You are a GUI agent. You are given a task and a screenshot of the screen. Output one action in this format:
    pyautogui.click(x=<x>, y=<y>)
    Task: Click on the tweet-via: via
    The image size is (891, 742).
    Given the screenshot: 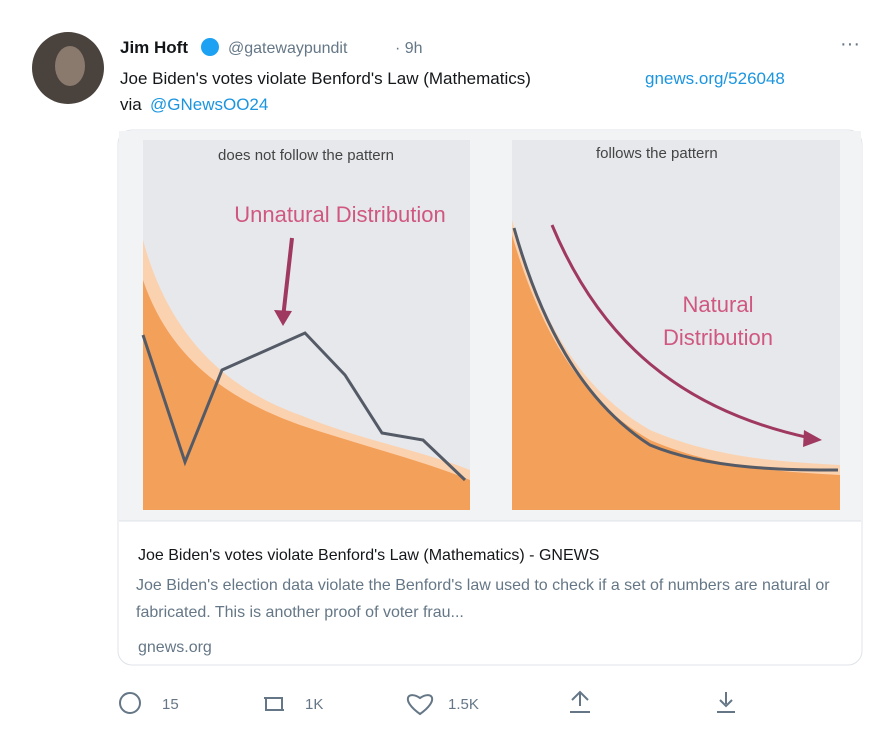 What is the action you would take?
    pyautogui.click(x=131, y=104)
    